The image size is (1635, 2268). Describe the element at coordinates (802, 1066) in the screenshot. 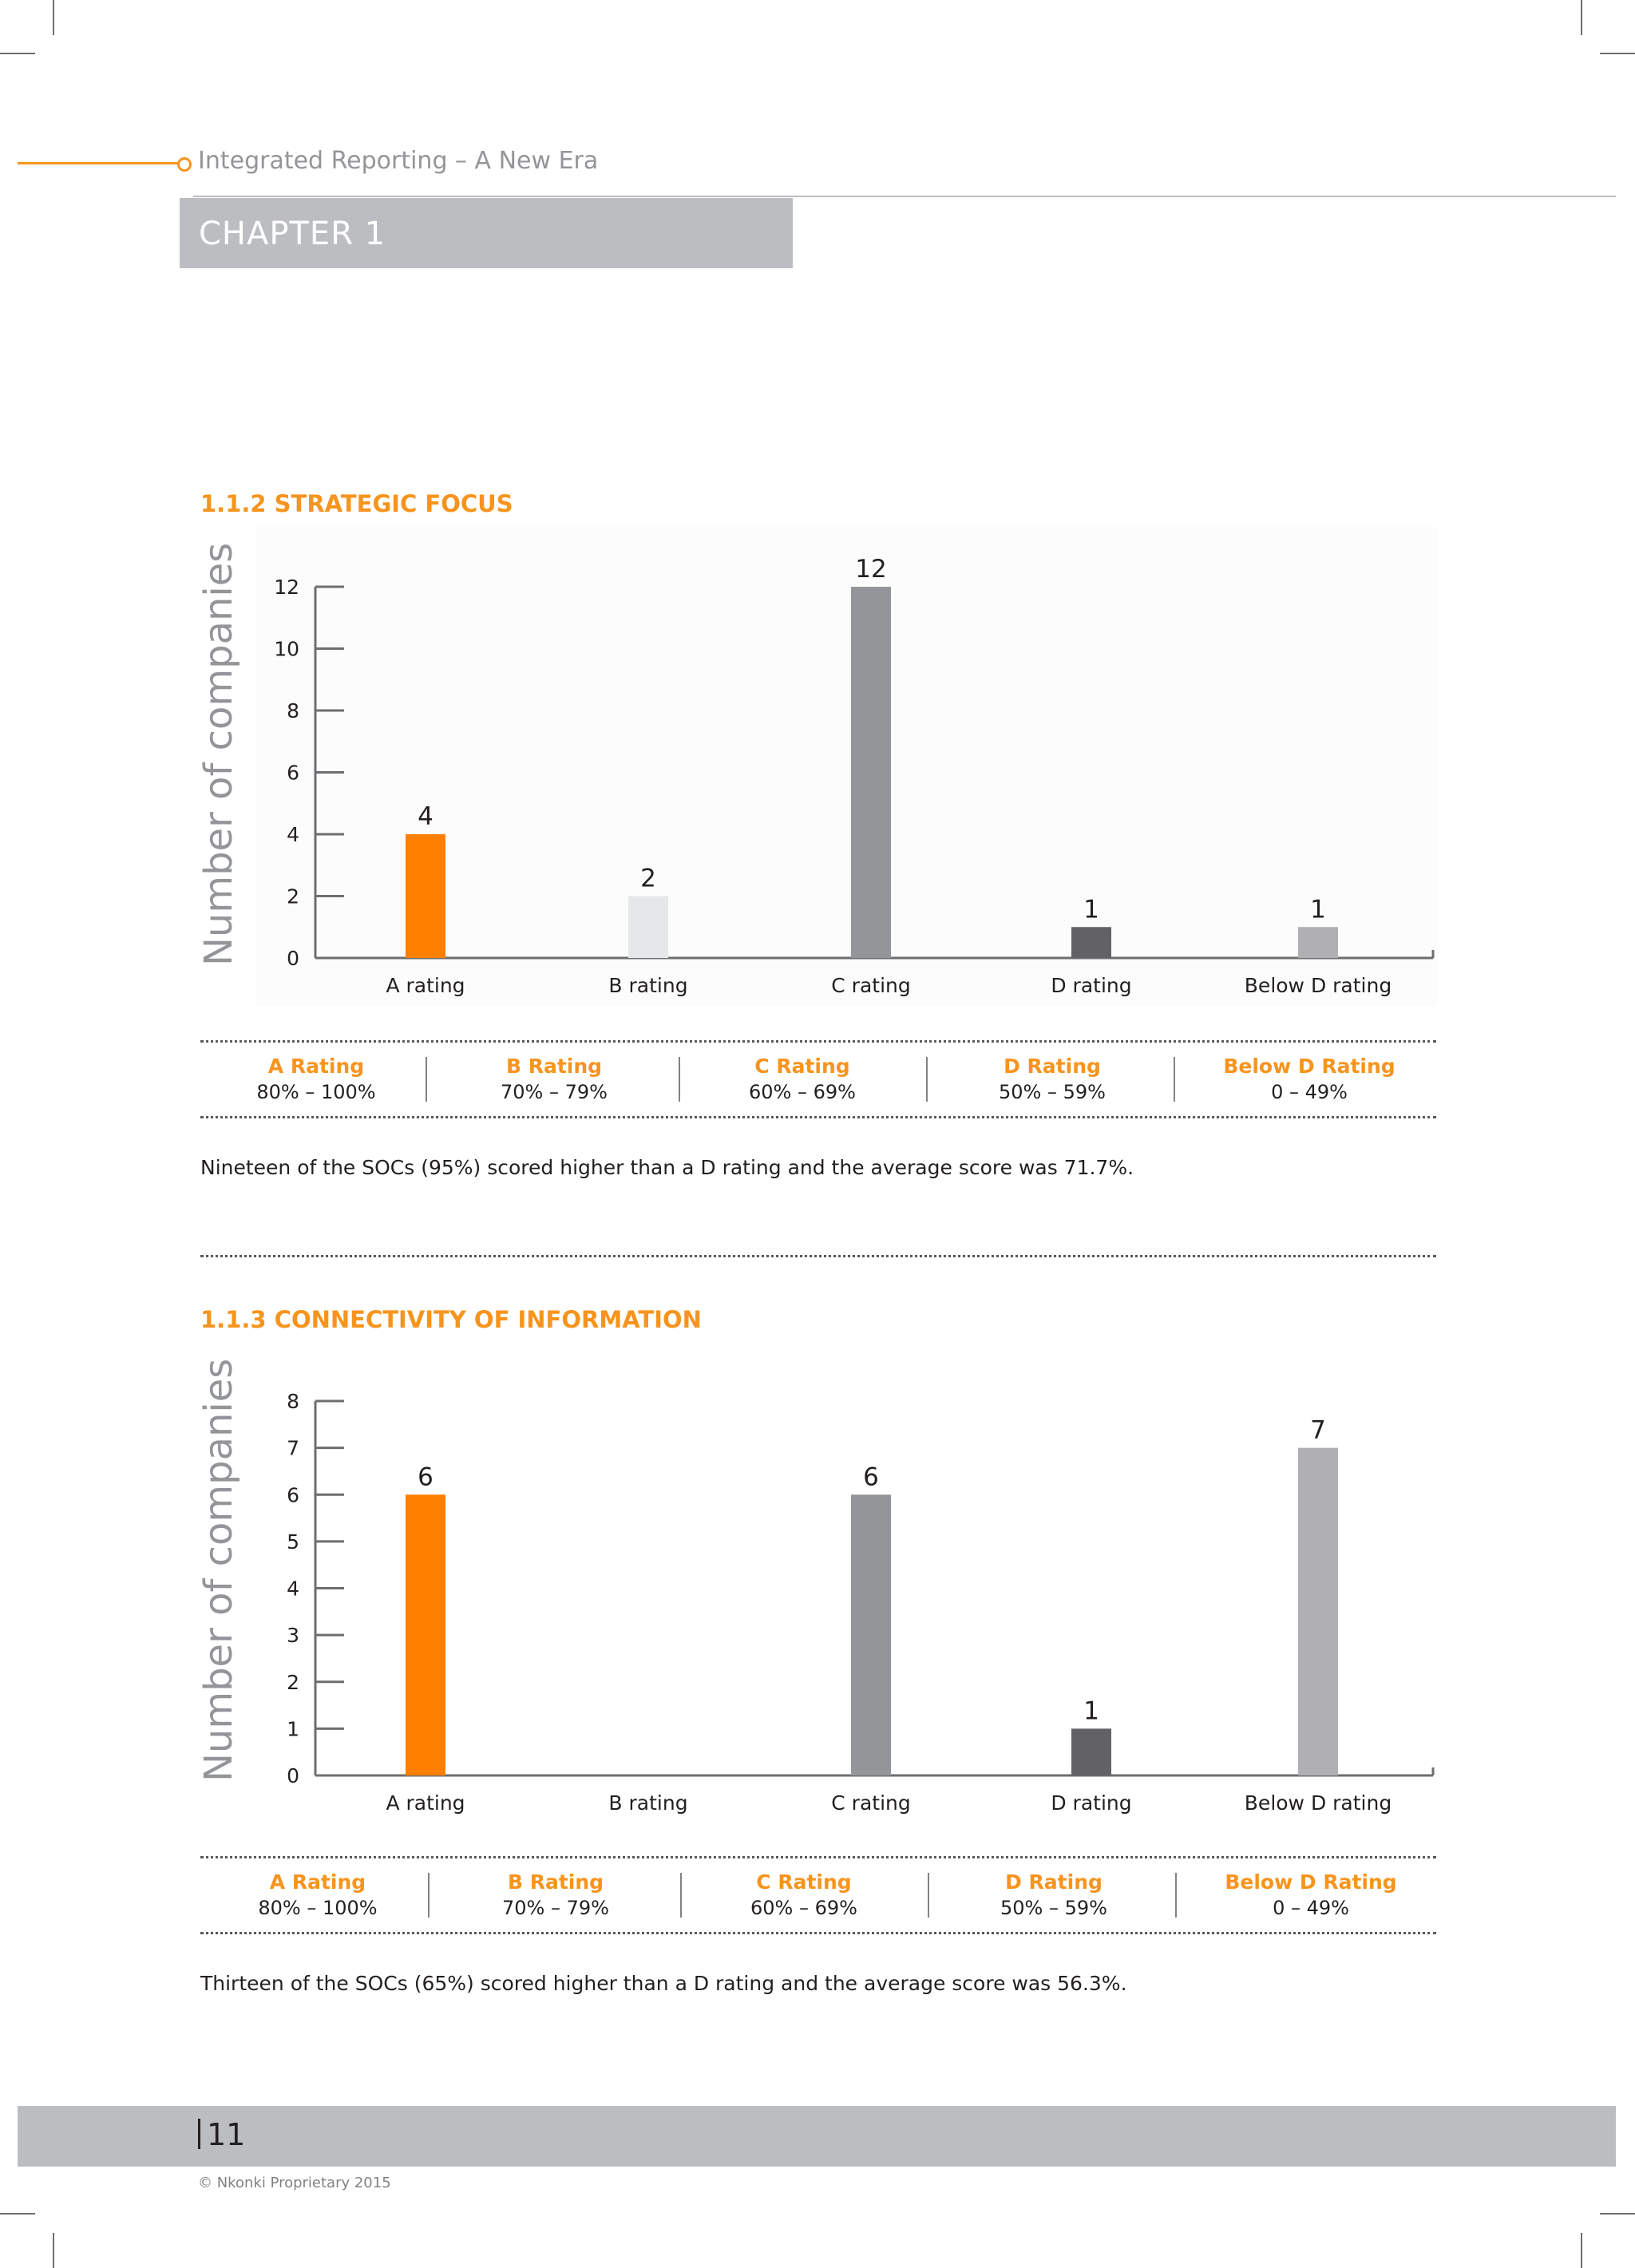

I see `legend-name: C Rating` at that location.